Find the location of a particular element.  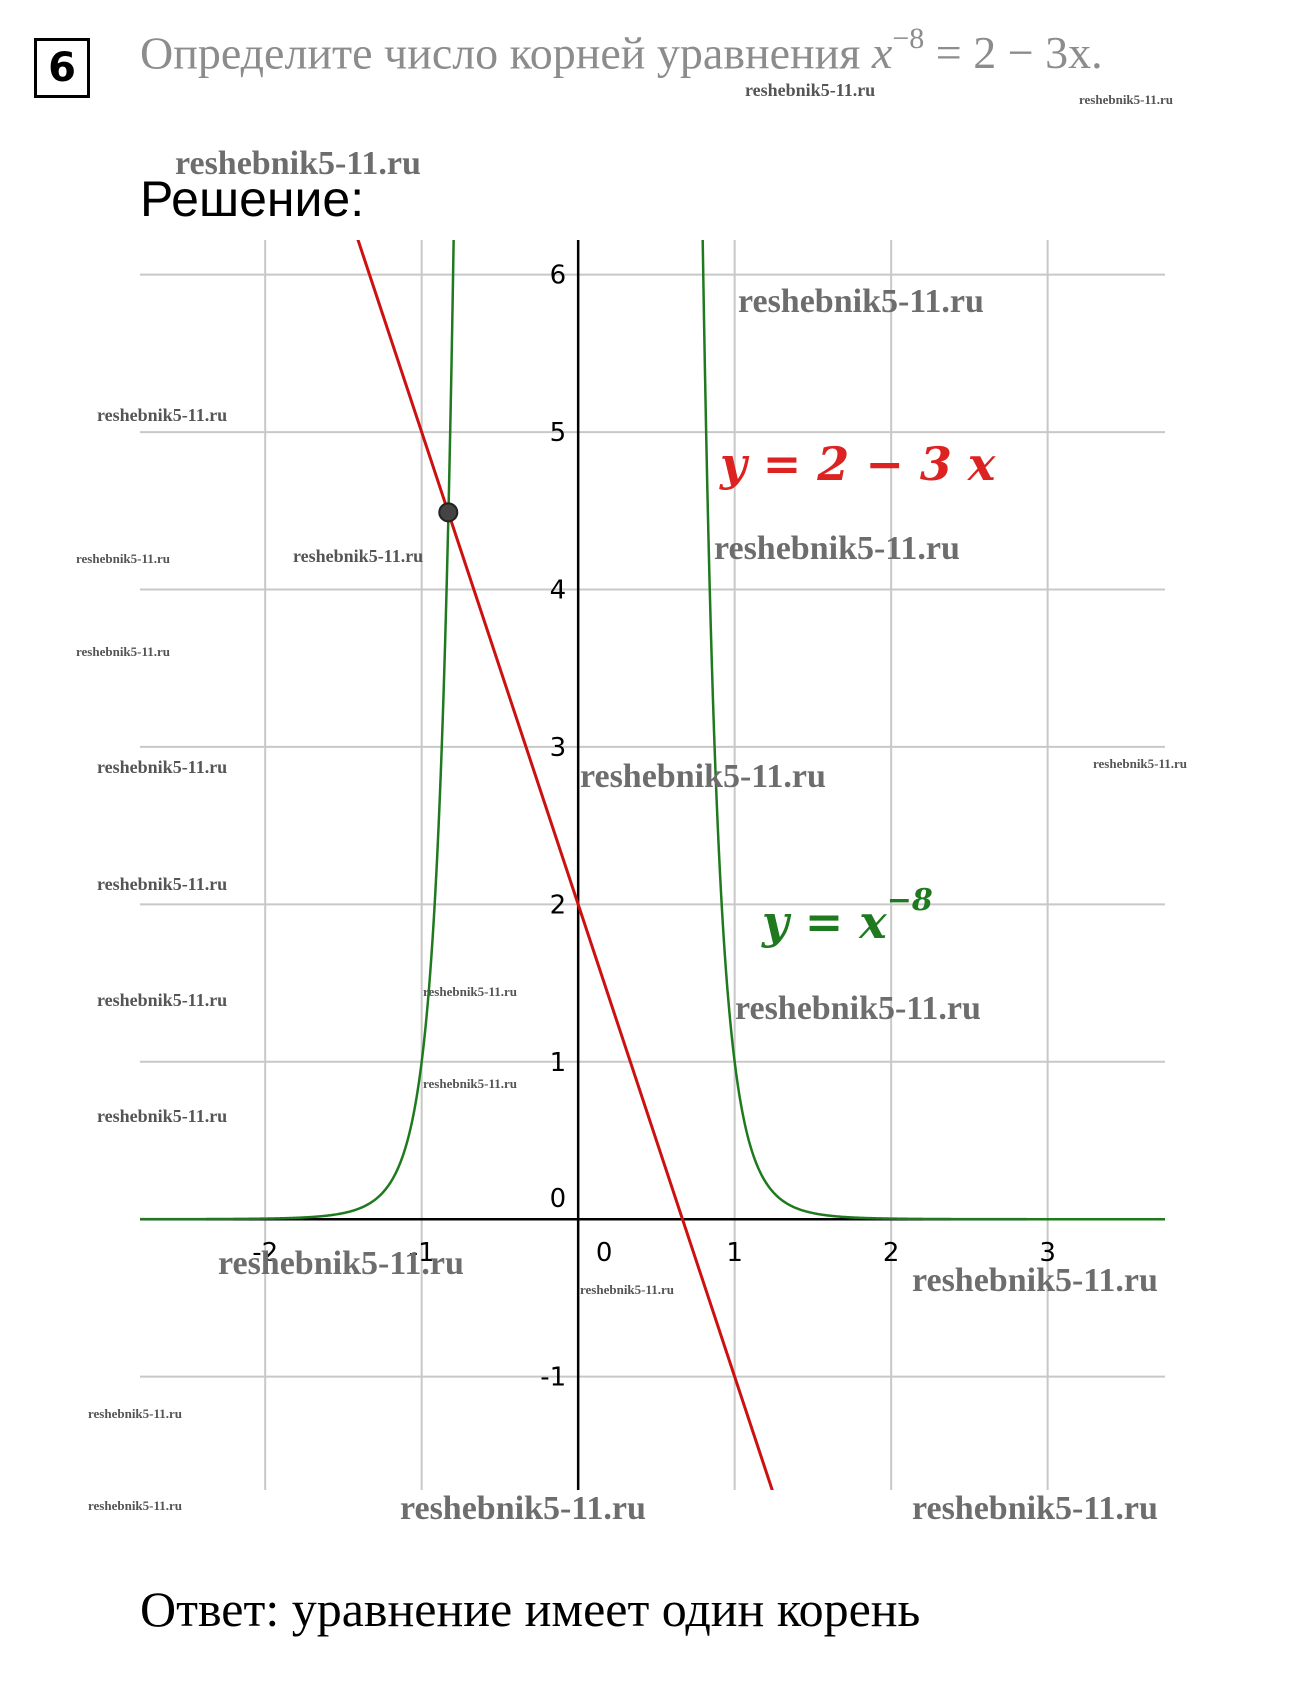

x-tick-label: 1 is located at coordinates (734, 1253).